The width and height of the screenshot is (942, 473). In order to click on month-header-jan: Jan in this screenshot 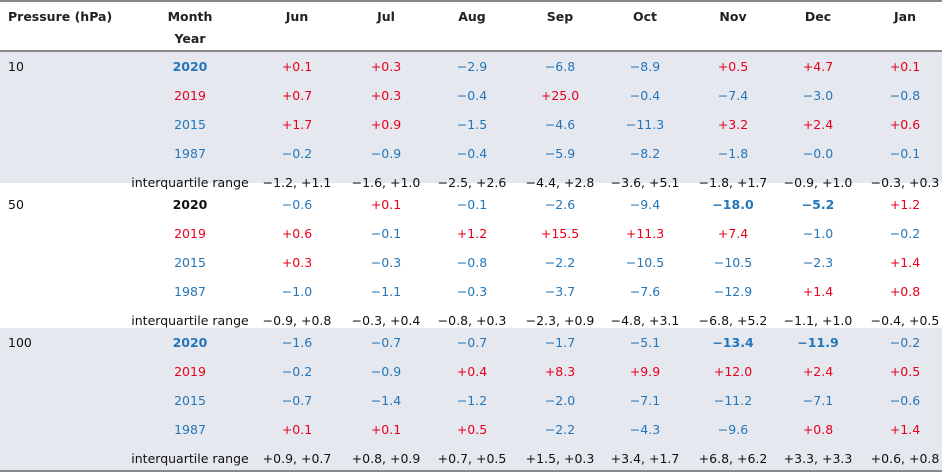, I will do `click(905, 16)`.